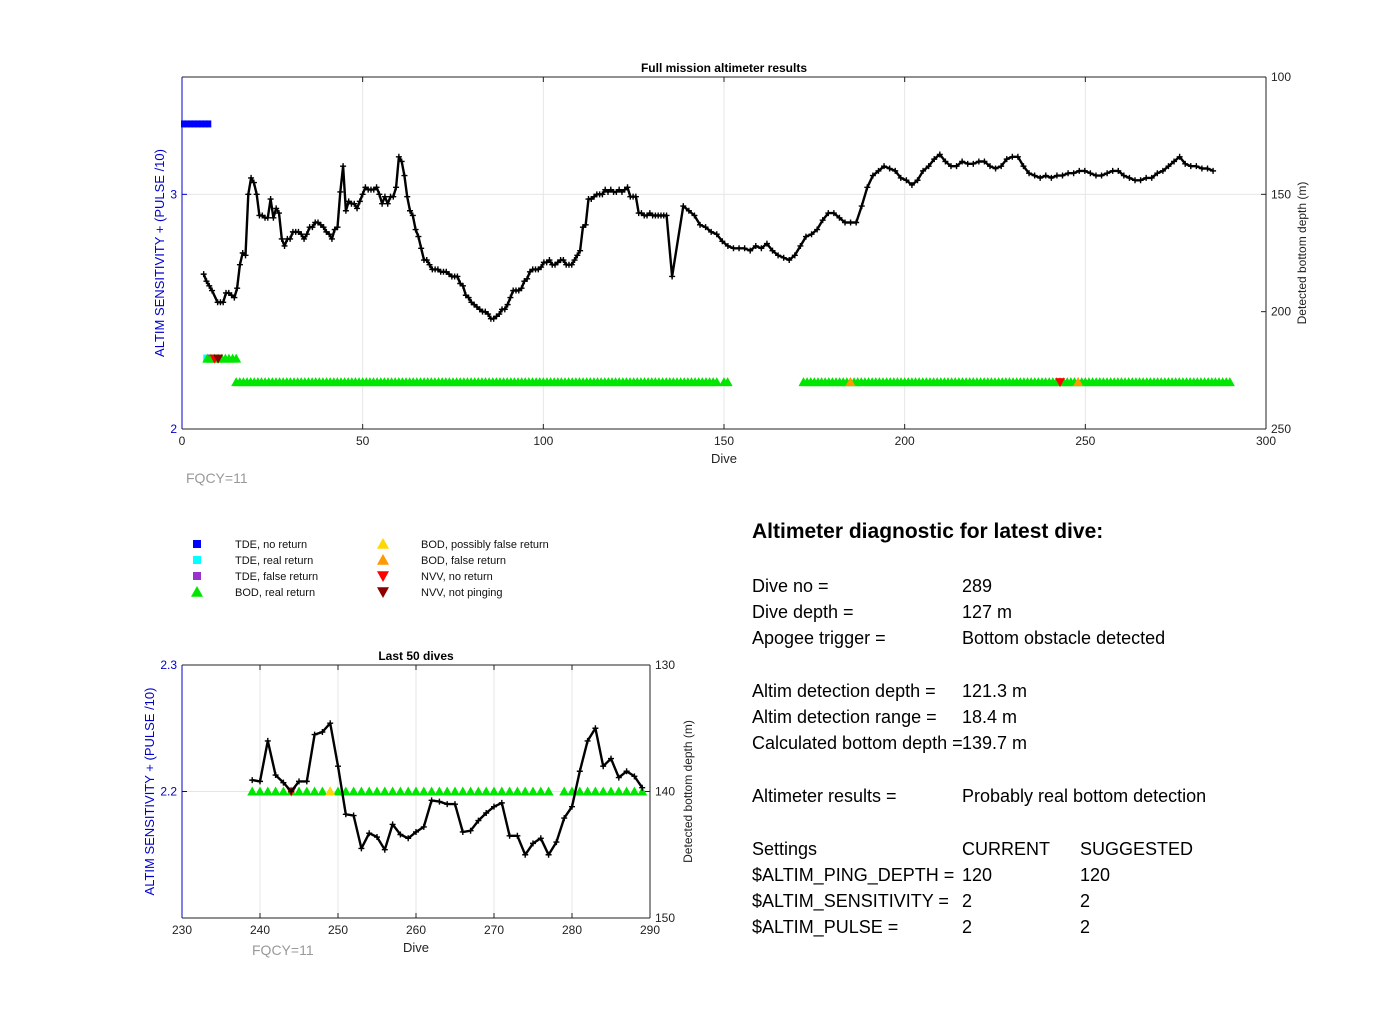 Image resolution: width=1400 pixels, height=1032 pixels. I want to click on setting-suggested: 120, so click(1095, 875).